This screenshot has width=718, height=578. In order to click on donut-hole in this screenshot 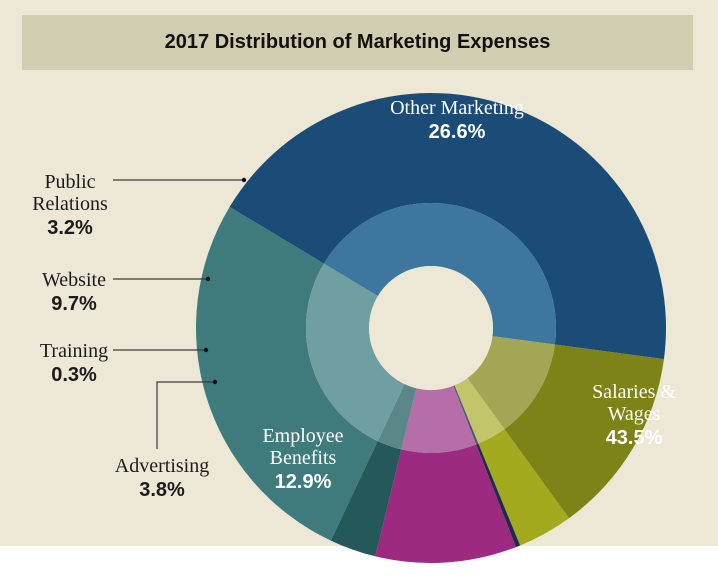, I will do `click(431, 328)`.